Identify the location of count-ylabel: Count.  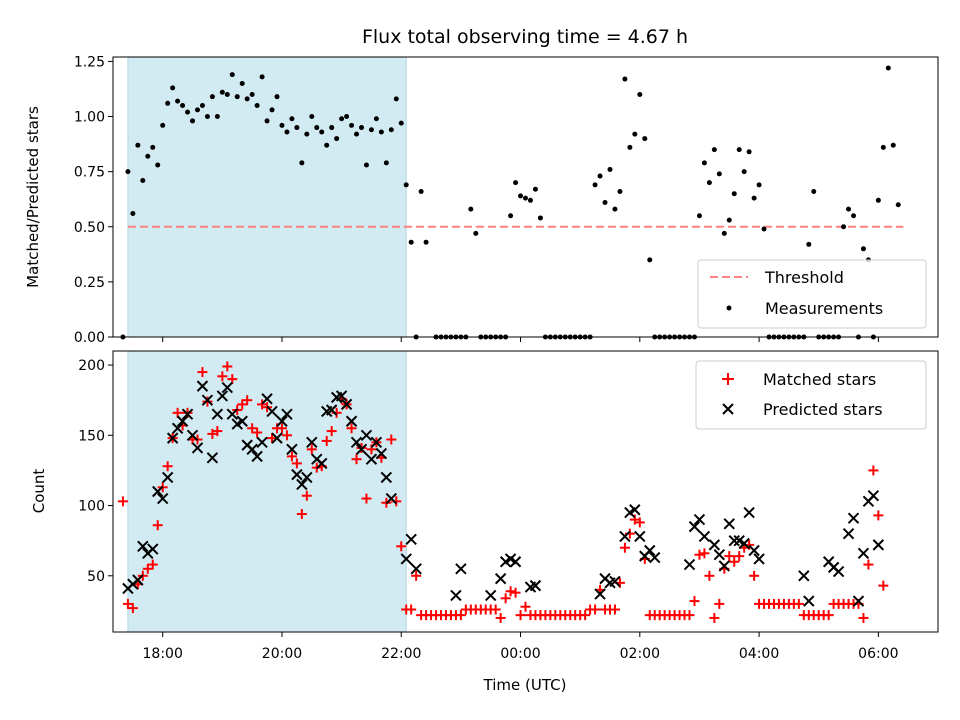
(39, 491).